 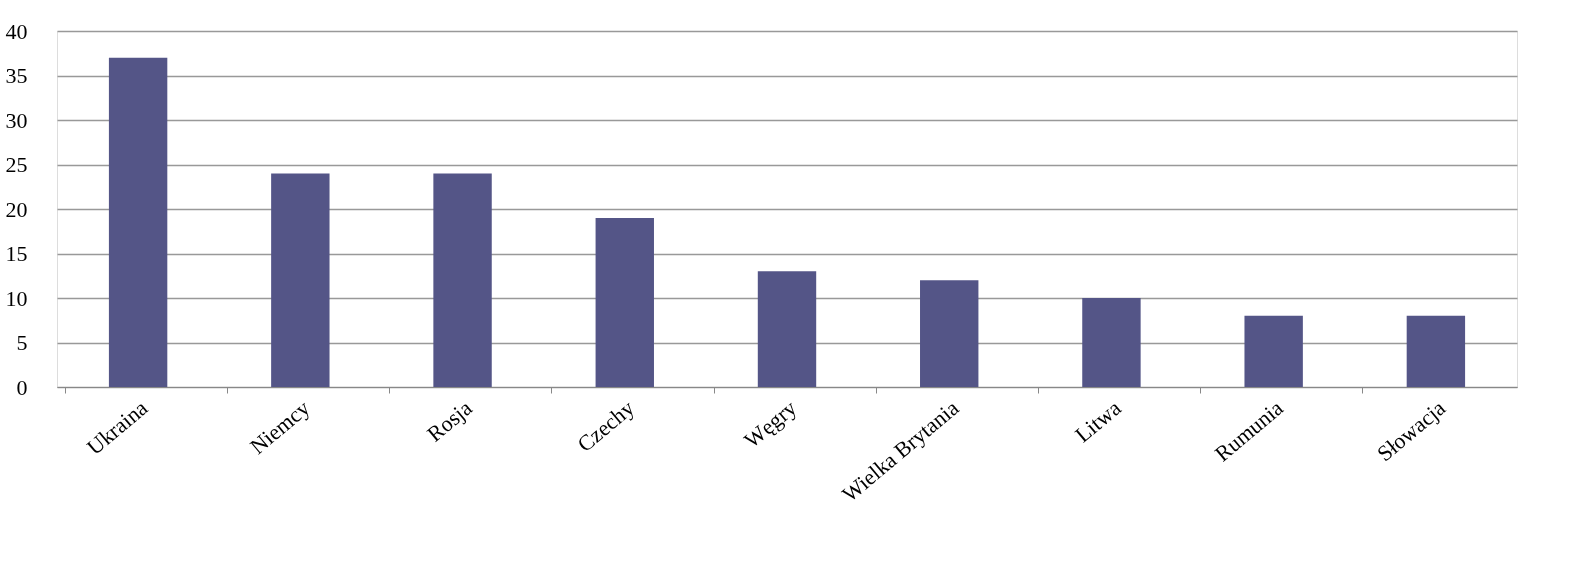 What do you see at coordinates (16, 253) in the screenshot?
I see `y-tick-label: 15` at bounding box center [16, 253].